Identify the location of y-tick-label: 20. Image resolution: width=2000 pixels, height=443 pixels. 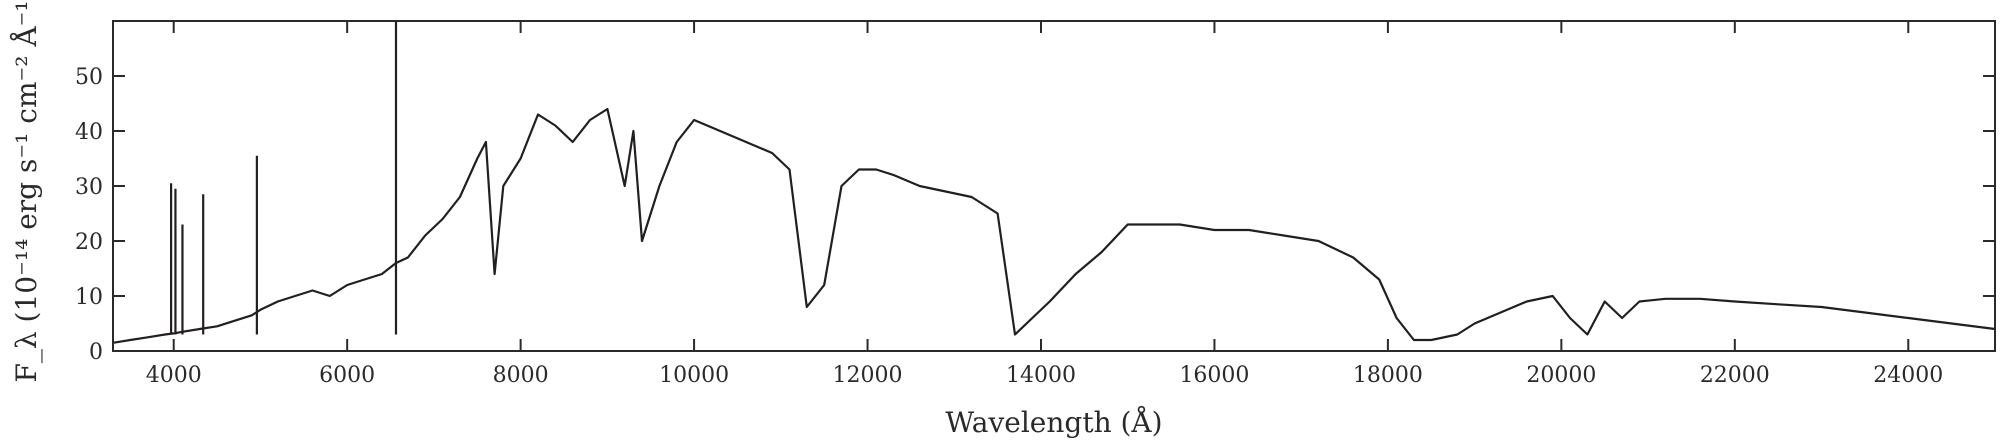
(89, 242).